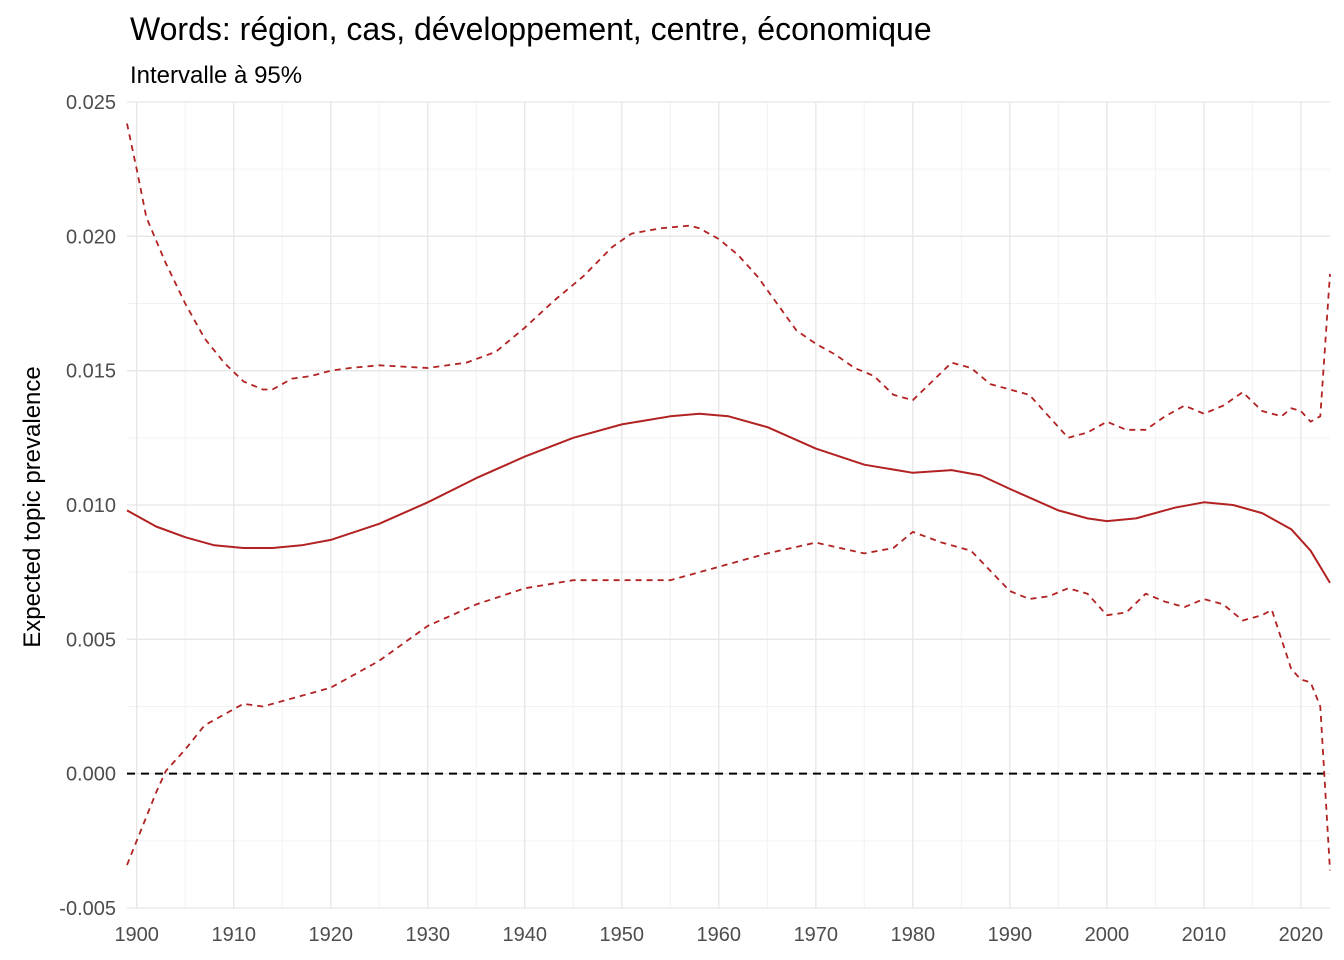 The height and width of the screenshot is (960, 1344). I want to click on y-tick-label: -0.005, so click(87, 909).